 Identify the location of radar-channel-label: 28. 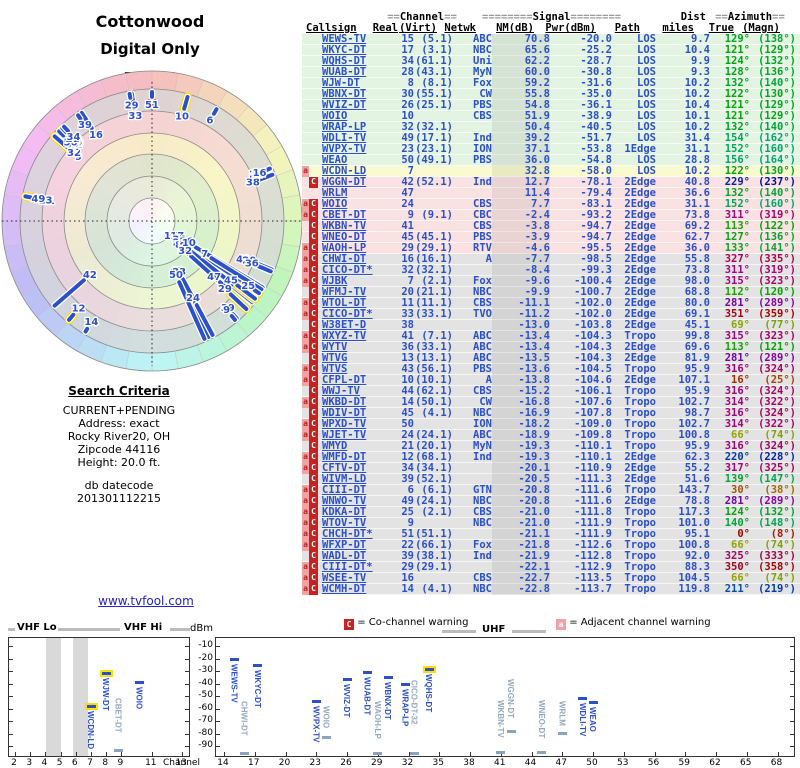
(180, 243).